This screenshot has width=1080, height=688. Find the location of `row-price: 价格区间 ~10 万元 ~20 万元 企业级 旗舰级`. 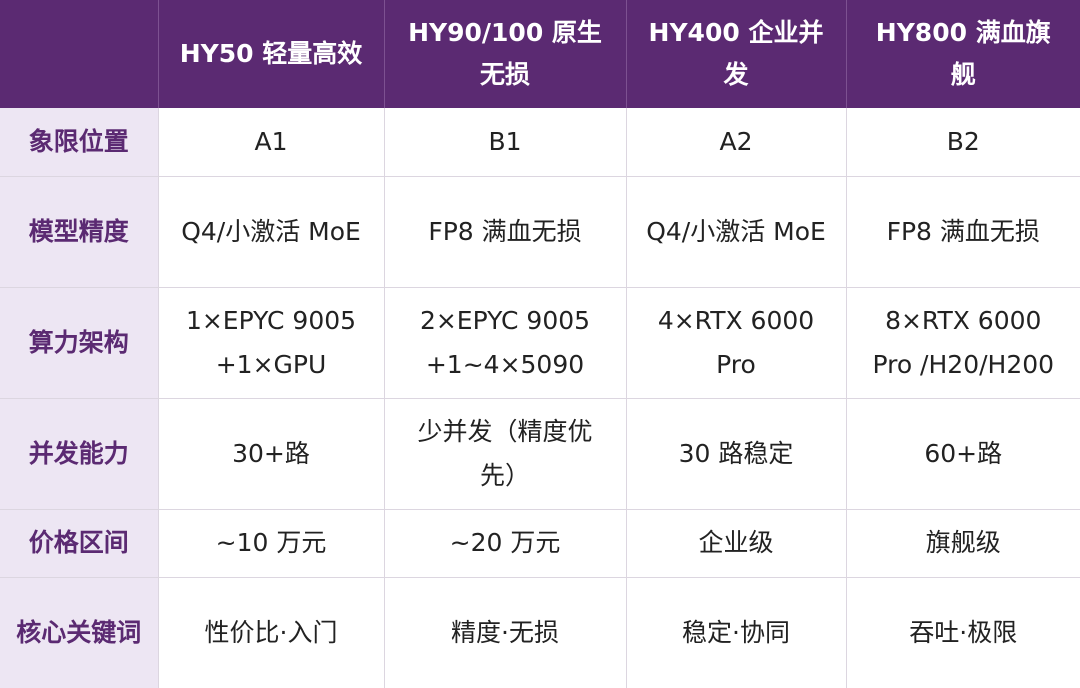

row-price: 价格区间 ~10 万元 ~20 万元 企业级 旗舰级 is located at coordinates (540, 543).